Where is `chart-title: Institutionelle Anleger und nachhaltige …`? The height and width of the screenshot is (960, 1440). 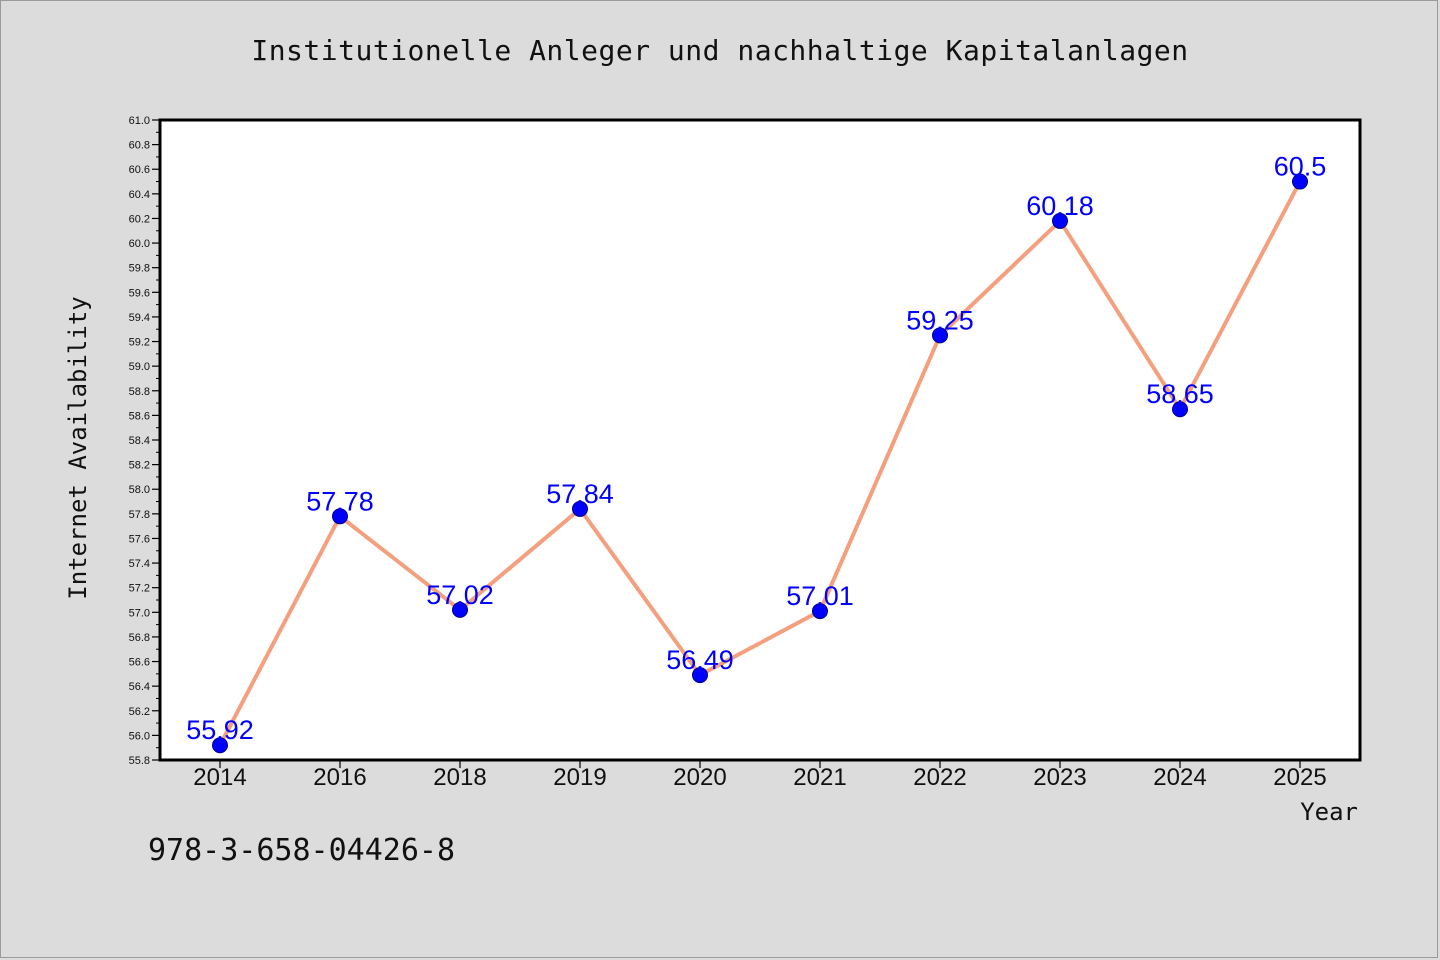 chart-title: Institutionelle Anleger und nachhaltige … is located at coordinates (720, 50).